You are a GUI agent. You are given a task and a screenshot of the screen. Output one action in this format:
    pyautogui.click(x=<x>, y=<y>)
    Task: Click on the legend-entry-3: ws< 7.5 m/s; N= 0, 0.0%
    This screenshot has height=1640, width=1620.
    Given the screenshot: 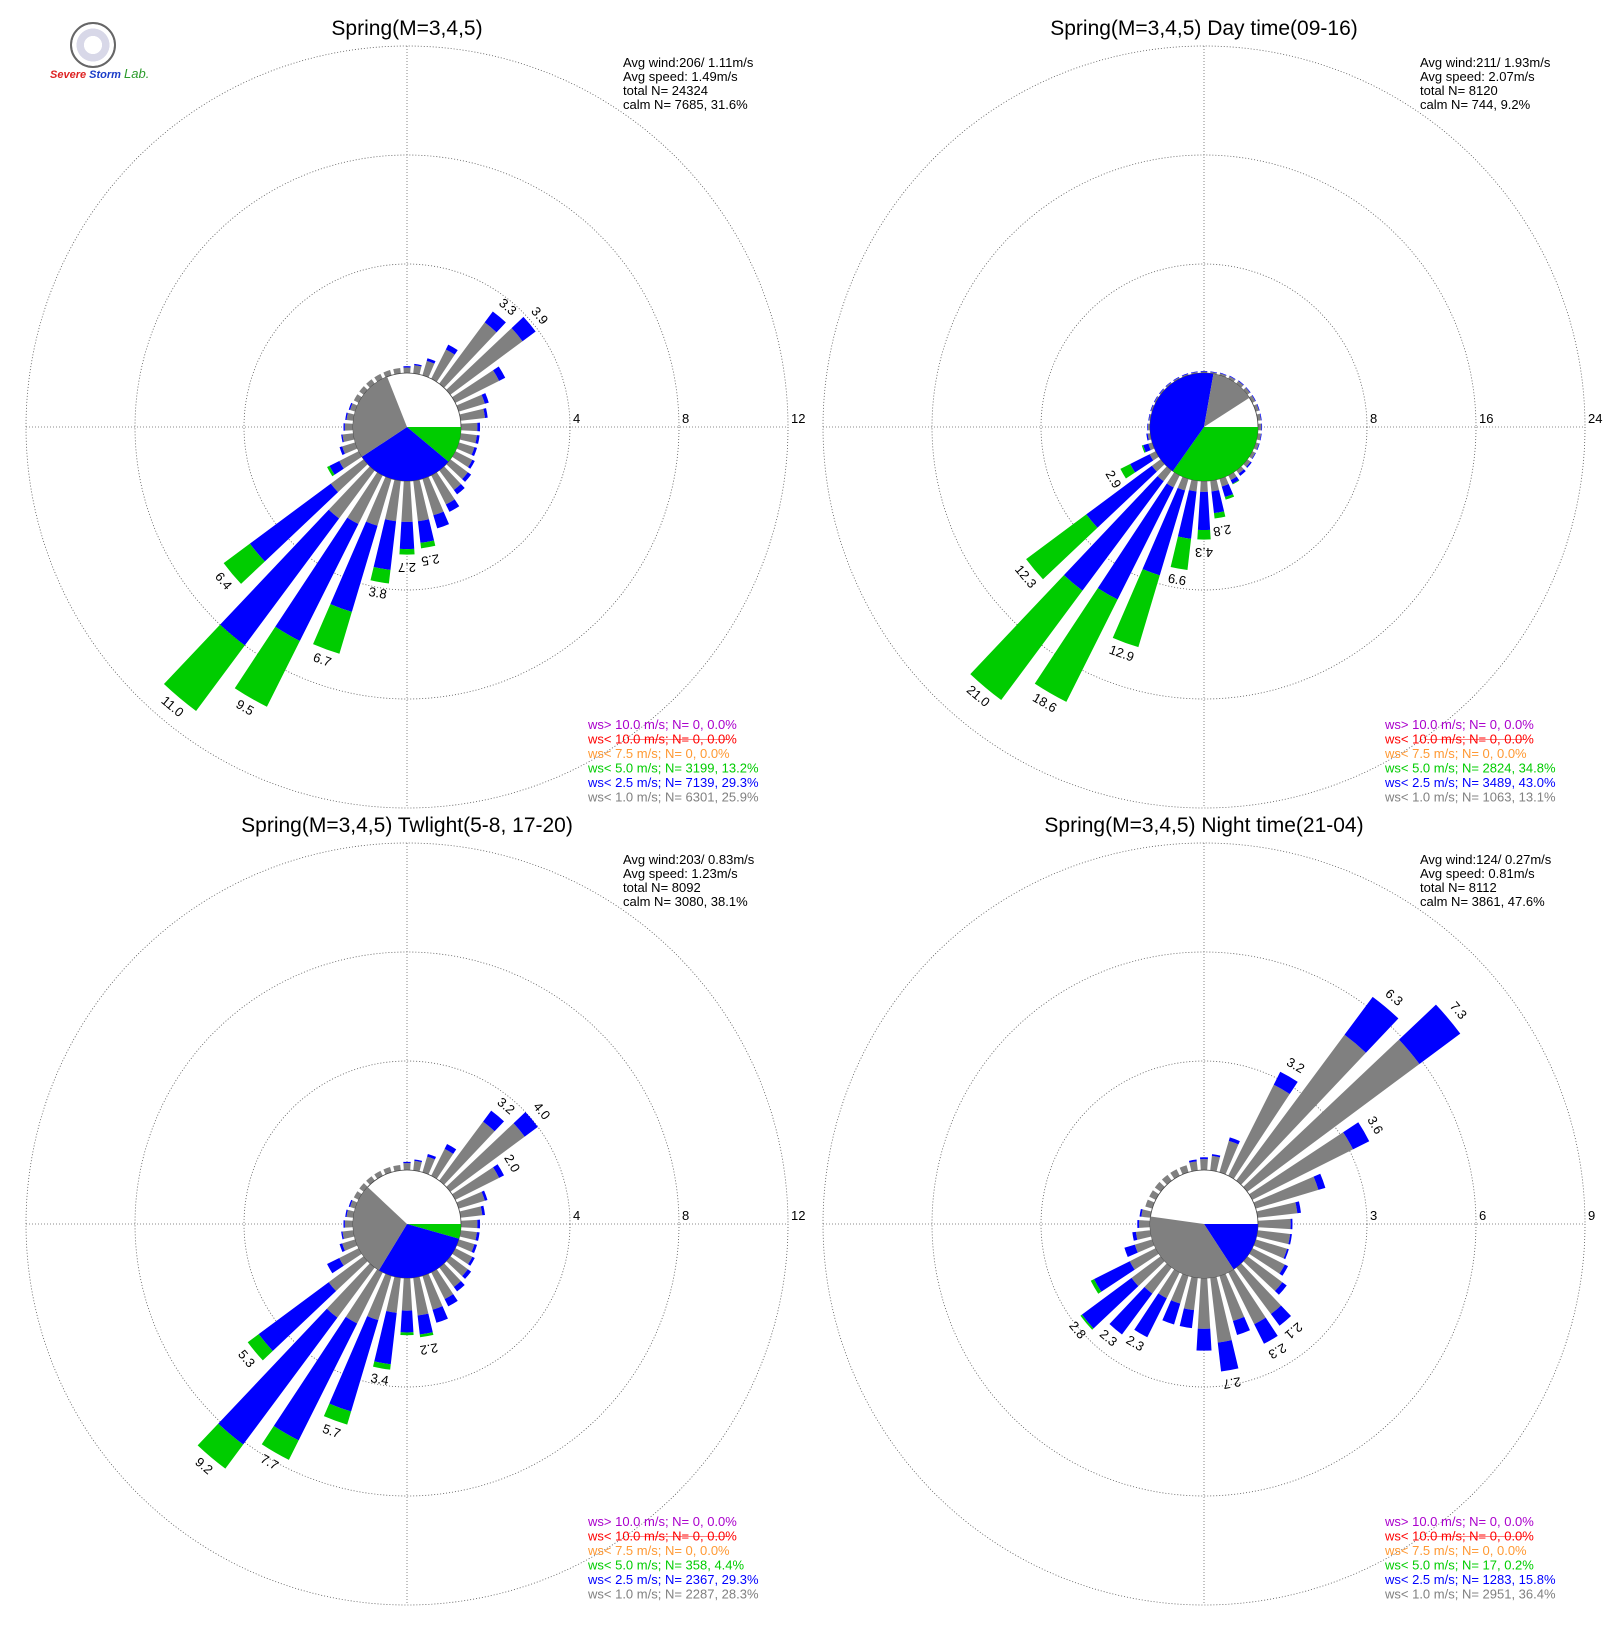 What is the action you would take?
    pyautogui.click(x=1455, y=753)
    